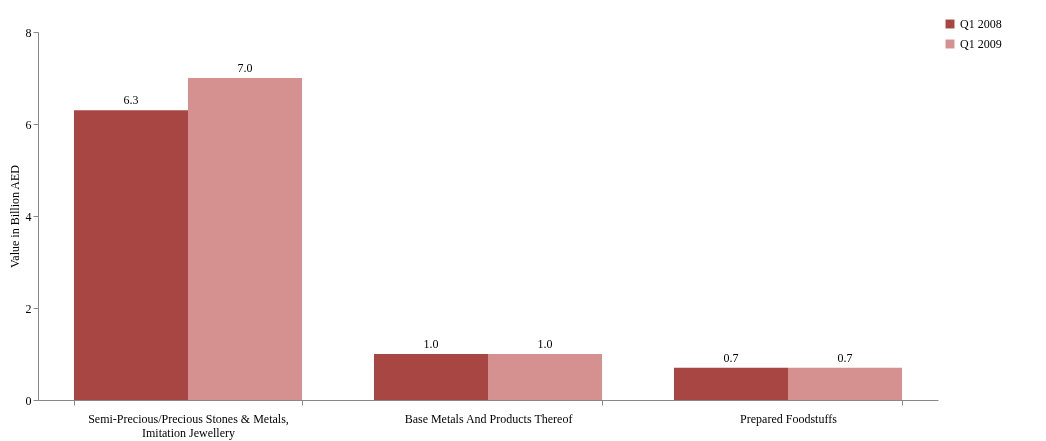  I want to click on data-label: 7.0, so click(245, 68).